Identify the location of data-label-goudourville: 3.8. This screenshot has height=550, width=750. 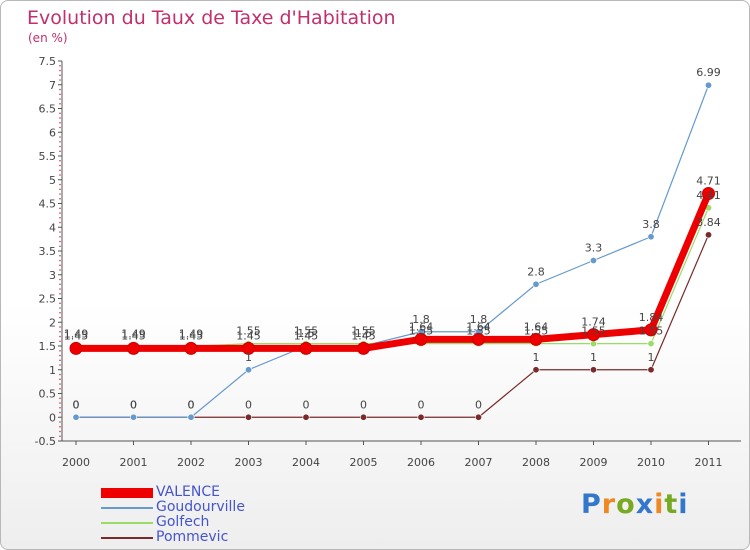
(651, 224).